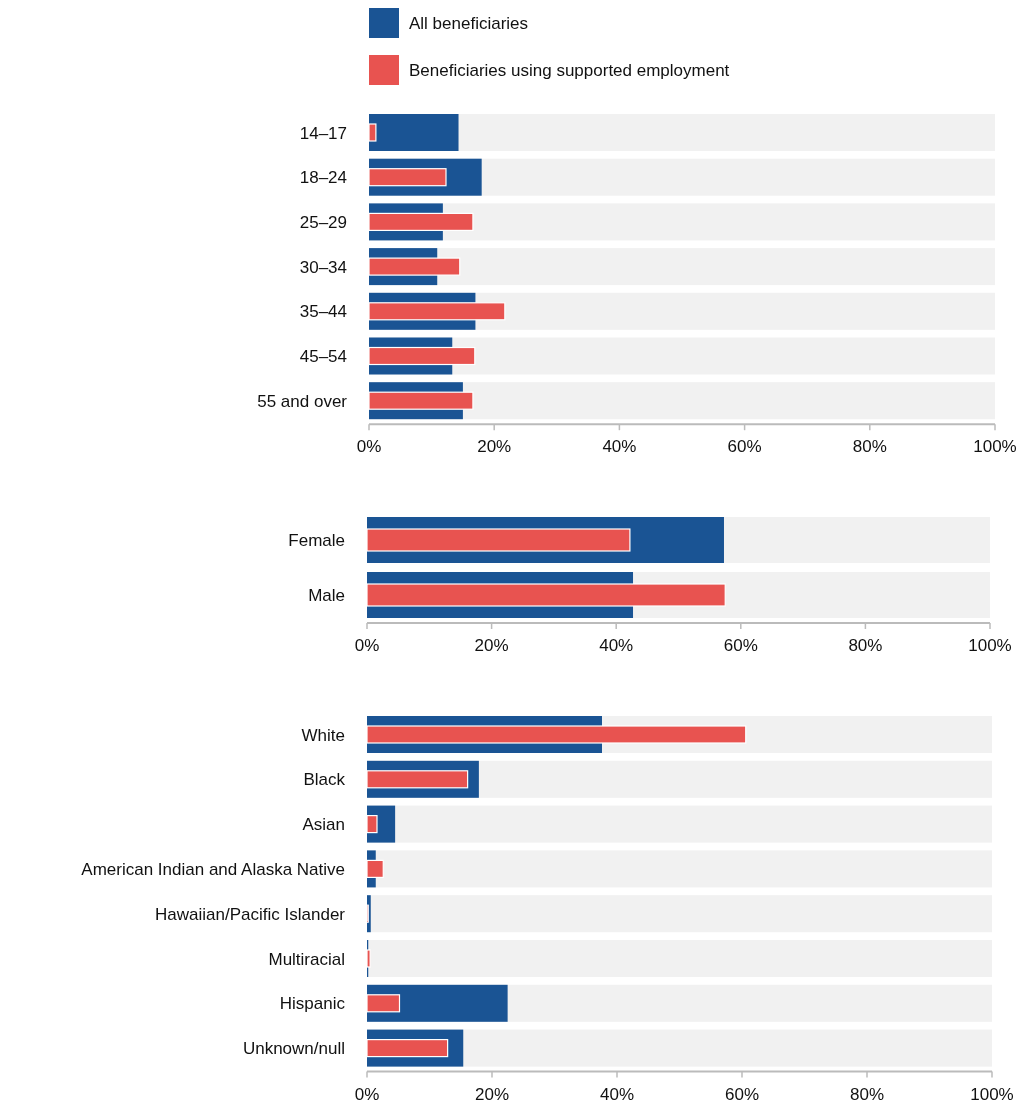 This screenshot has height=1112, width=1024. I want to click on y-tick-label: Unknown/null, so click(293, 1049).